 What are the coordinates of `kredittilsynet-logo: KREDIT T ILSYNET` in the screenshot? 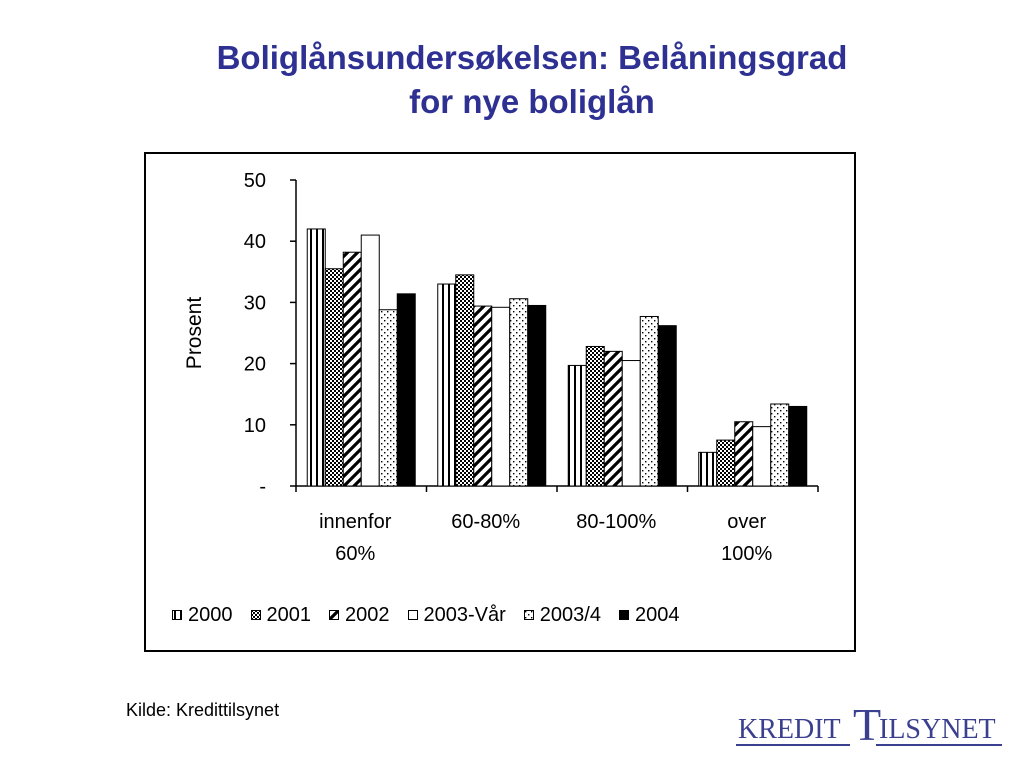 It's located at (869, 725).